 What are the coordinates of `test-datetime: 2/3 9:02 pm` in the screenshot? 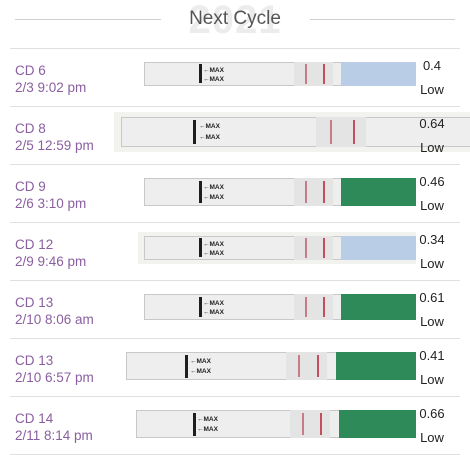 It's located at (51, 87).